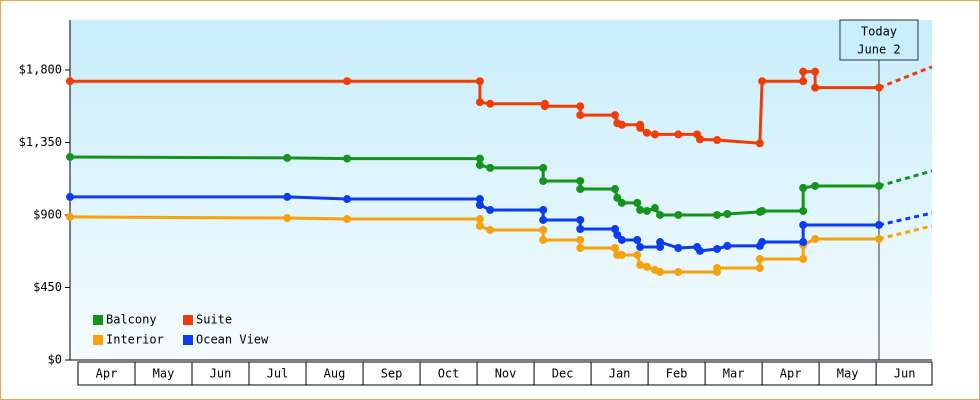 The width and height of the screenshot is (980, 400). What do you see at coordinates (335, 374) in the screenshot?
I see `x-tick-label: Aug` at bounding box center [335, 374].